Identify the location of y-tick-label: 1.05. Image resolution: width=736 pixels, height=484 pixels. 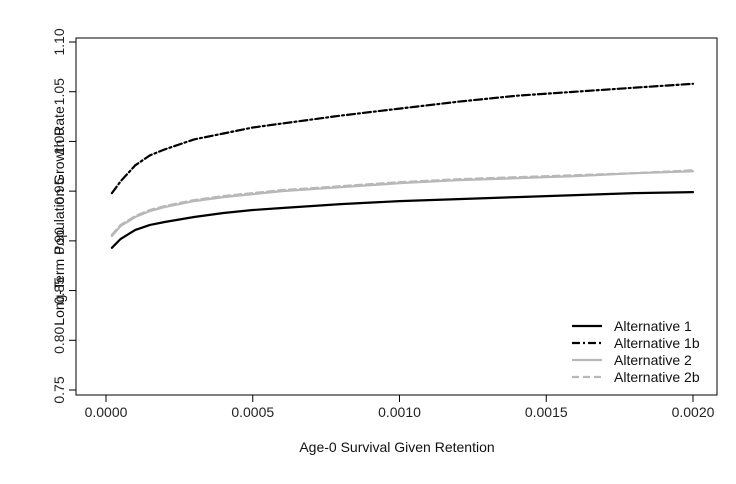
(59, 91).